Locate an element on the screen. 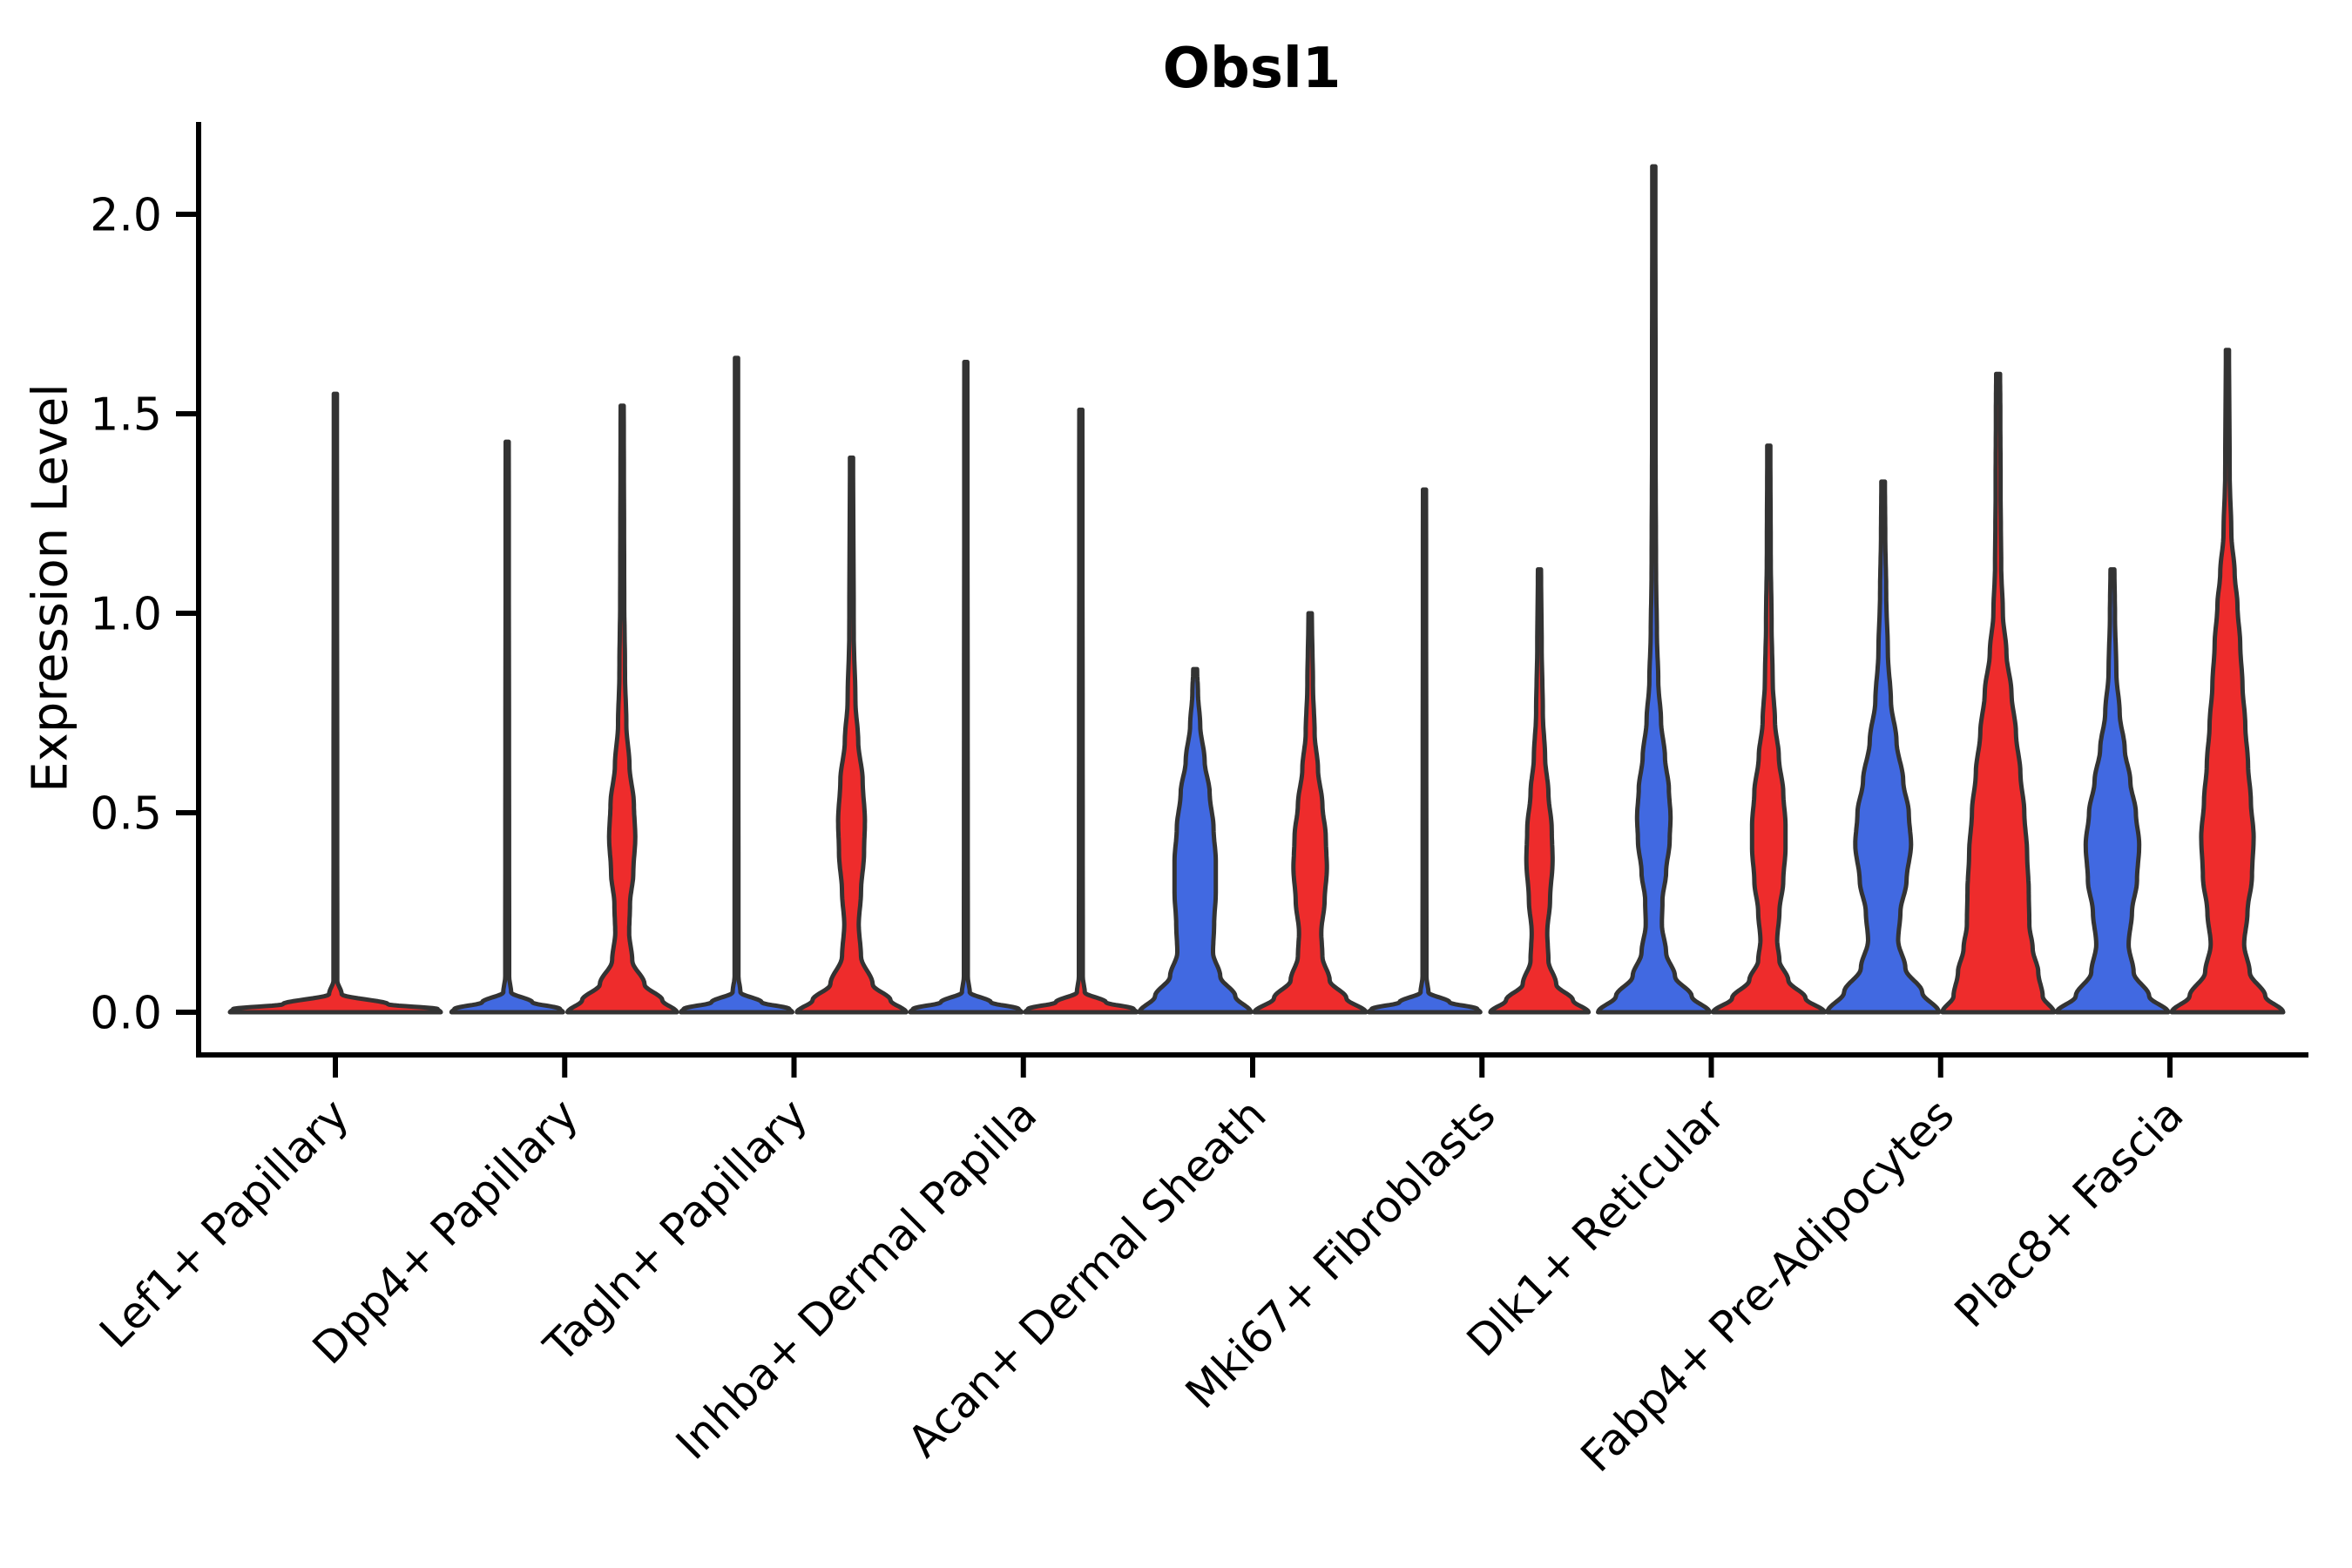 The width and height of the screenshot is (2352, 1568). violin-c5-red is located at coordinates (1540, 791).